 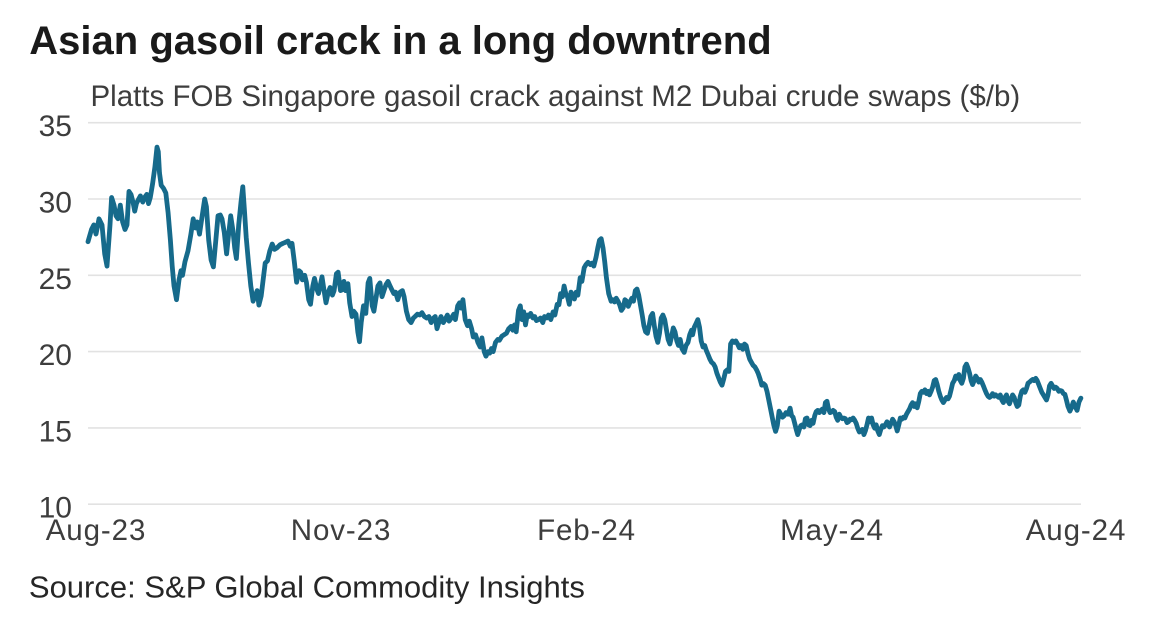 I want to click on svg-text: 10, so click(x=55, y=508).